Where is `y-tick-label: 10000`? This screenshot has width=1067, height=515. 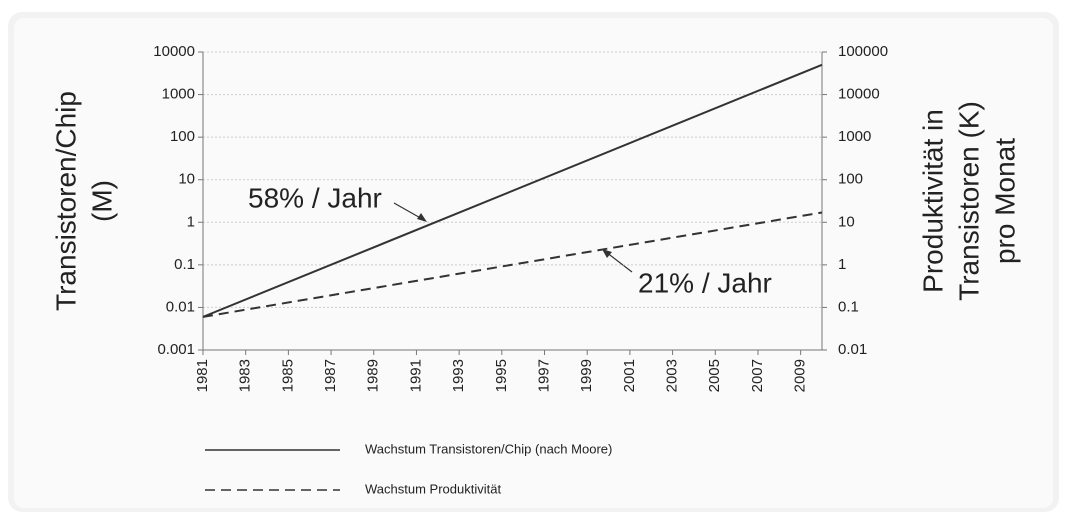 y-tick-label: 10000 is located at coordinates (174, 51).